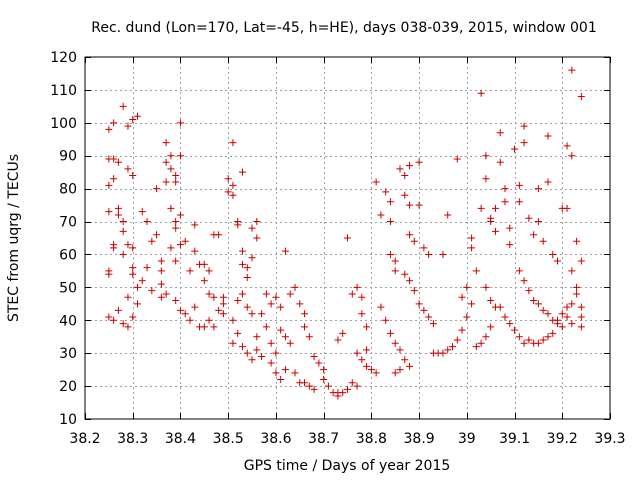  Describe the element at coordinates (323, 439) in the screenshot. I see `x-tick-label: 38.7` at that location.